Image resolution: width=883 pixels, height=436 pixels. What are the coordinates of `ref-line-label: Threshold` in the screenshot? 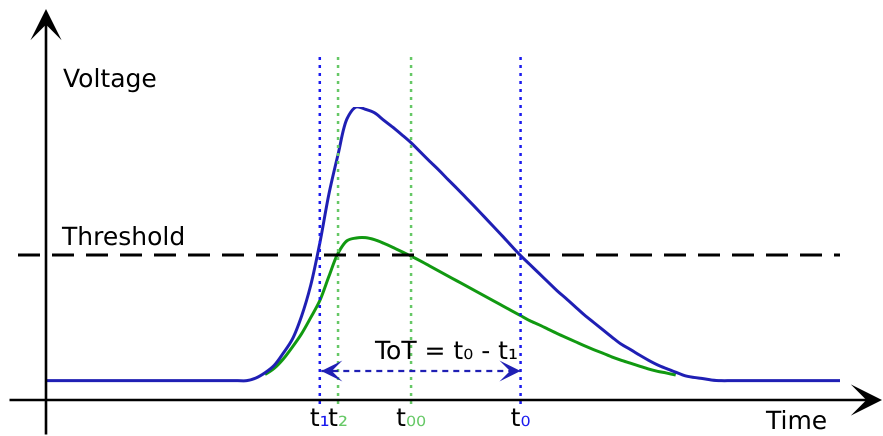 It's located at (123, 236).